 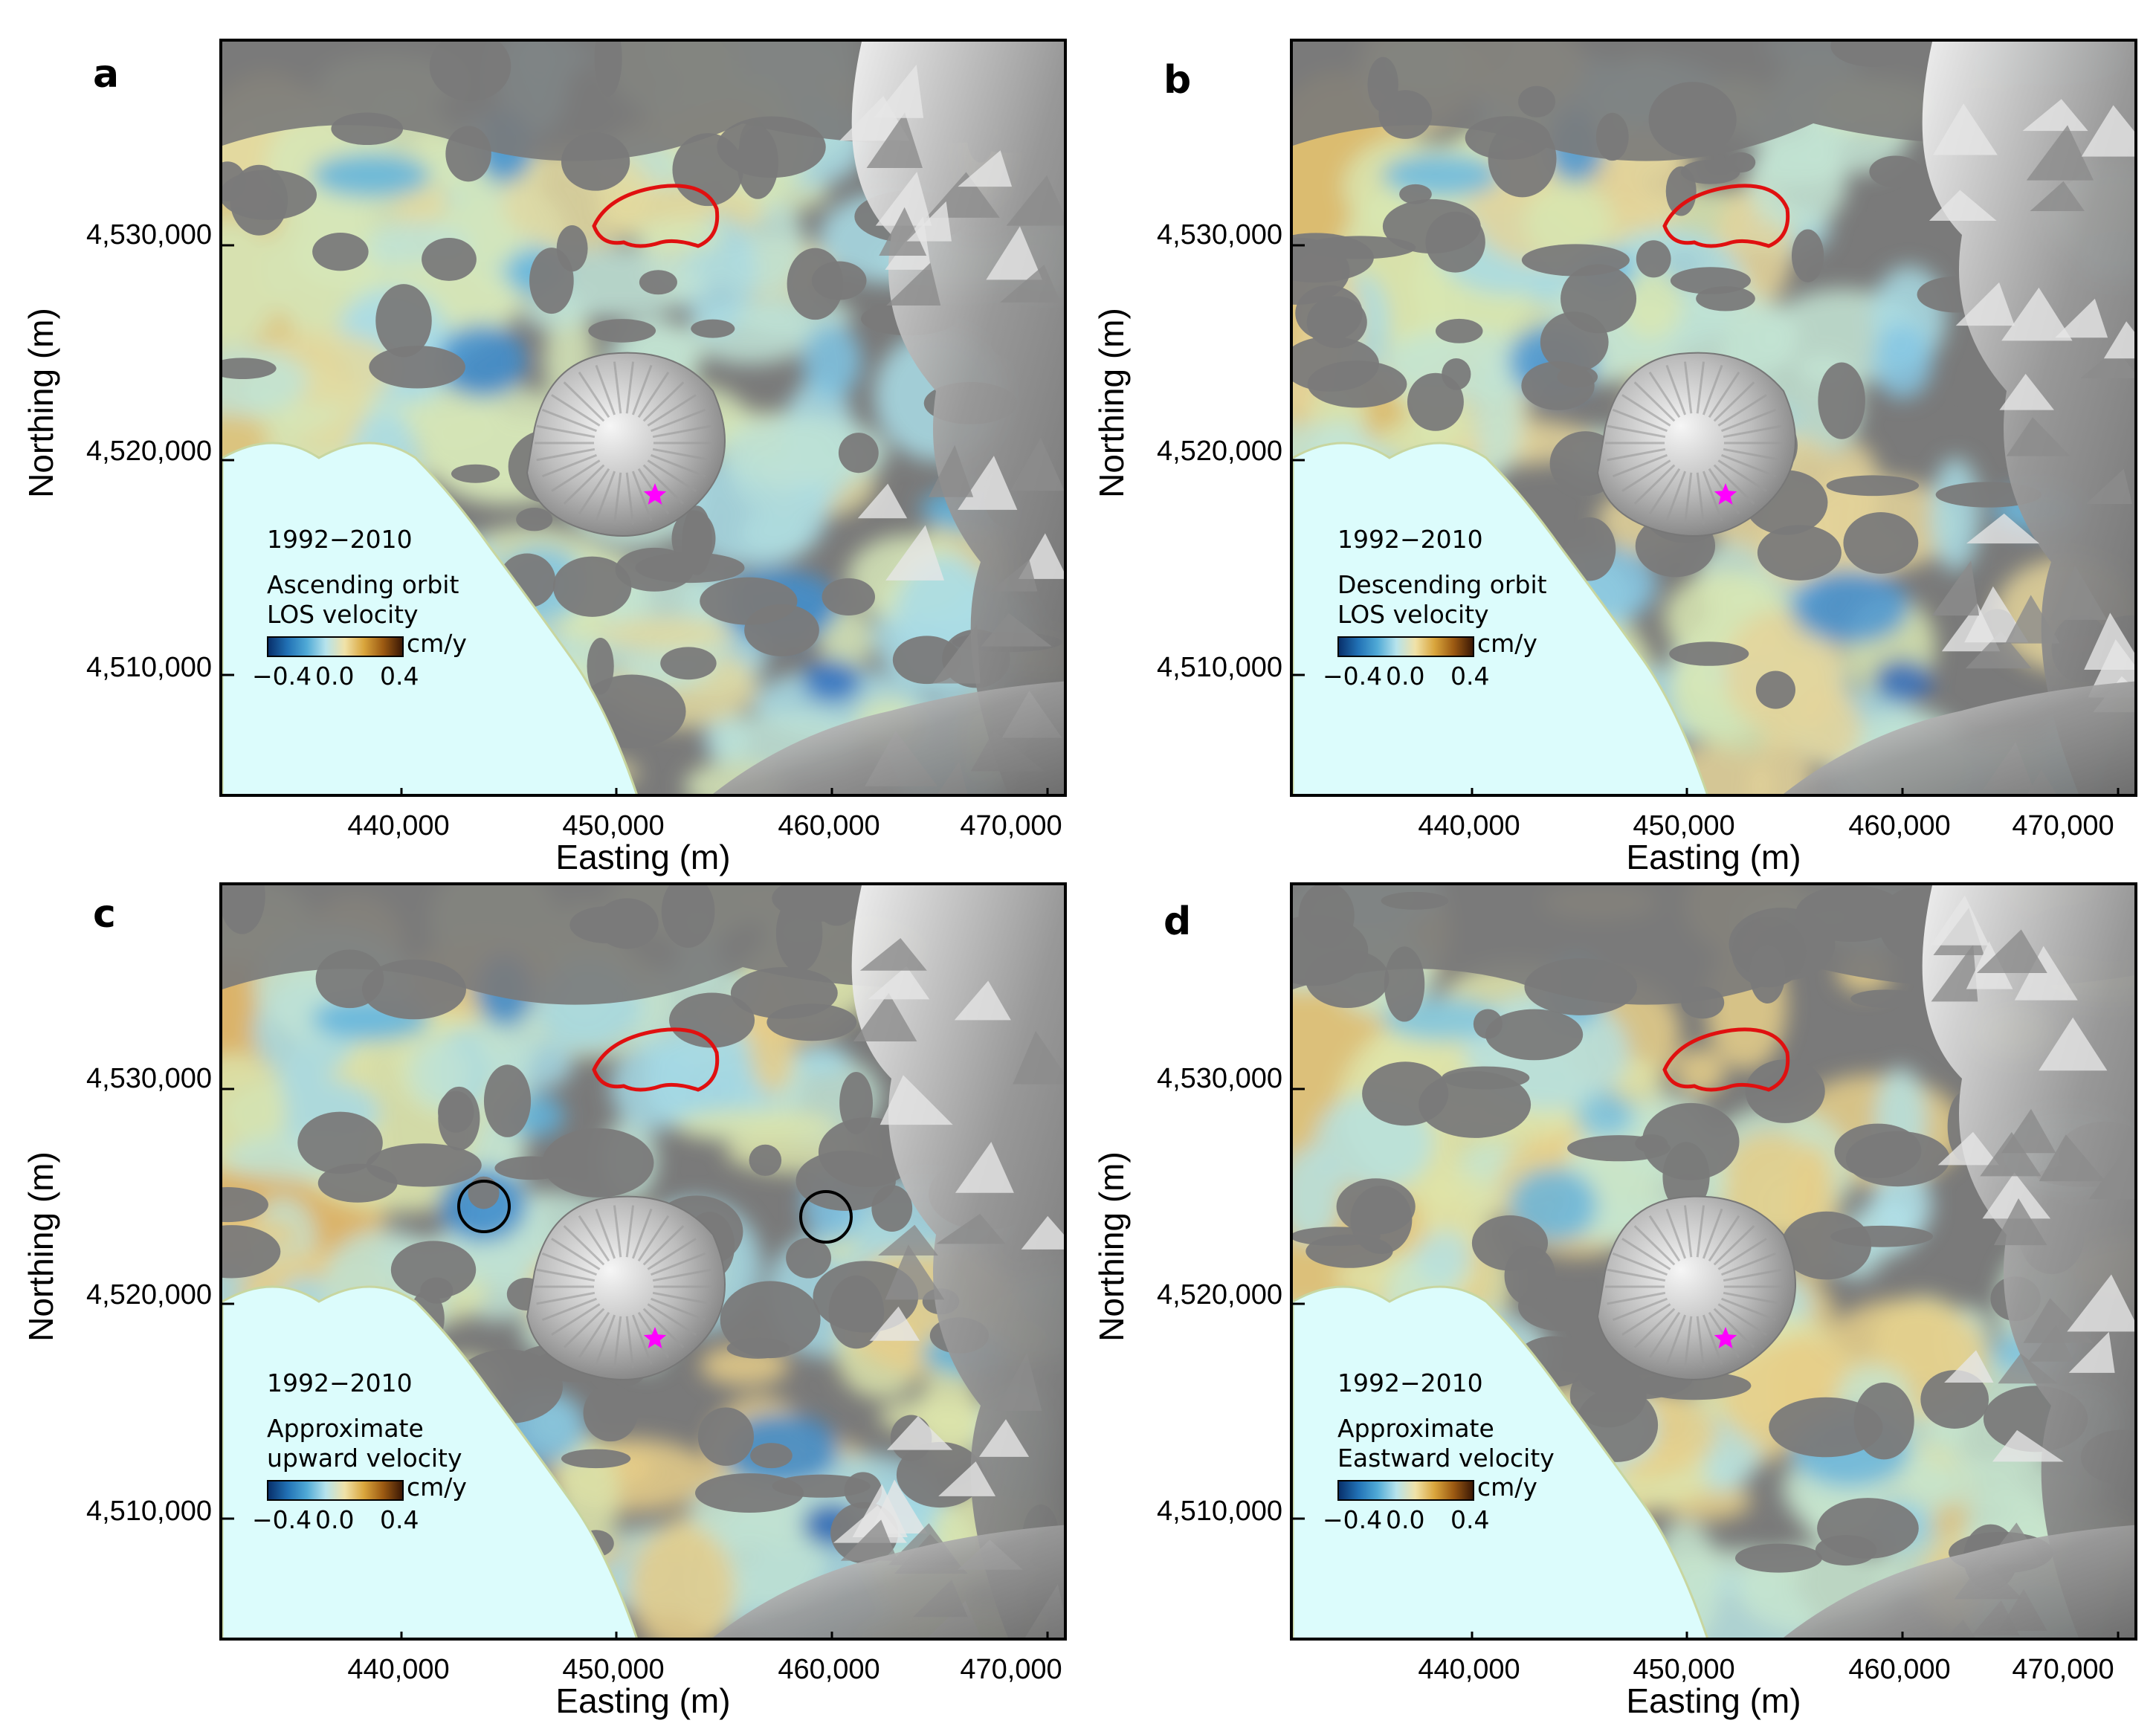 What do you see at coordinates (105, 915) in the screenshot?
I see `panel-letter: c` at bounding box center [105, 915].